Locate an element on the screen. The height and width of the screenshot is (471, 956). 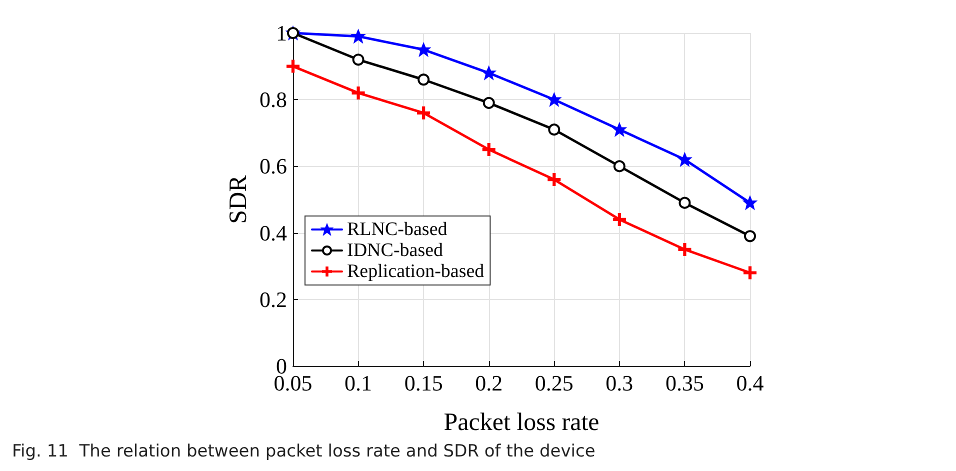
y-tick-label: 0.2 is located at coordinates (273, 299).